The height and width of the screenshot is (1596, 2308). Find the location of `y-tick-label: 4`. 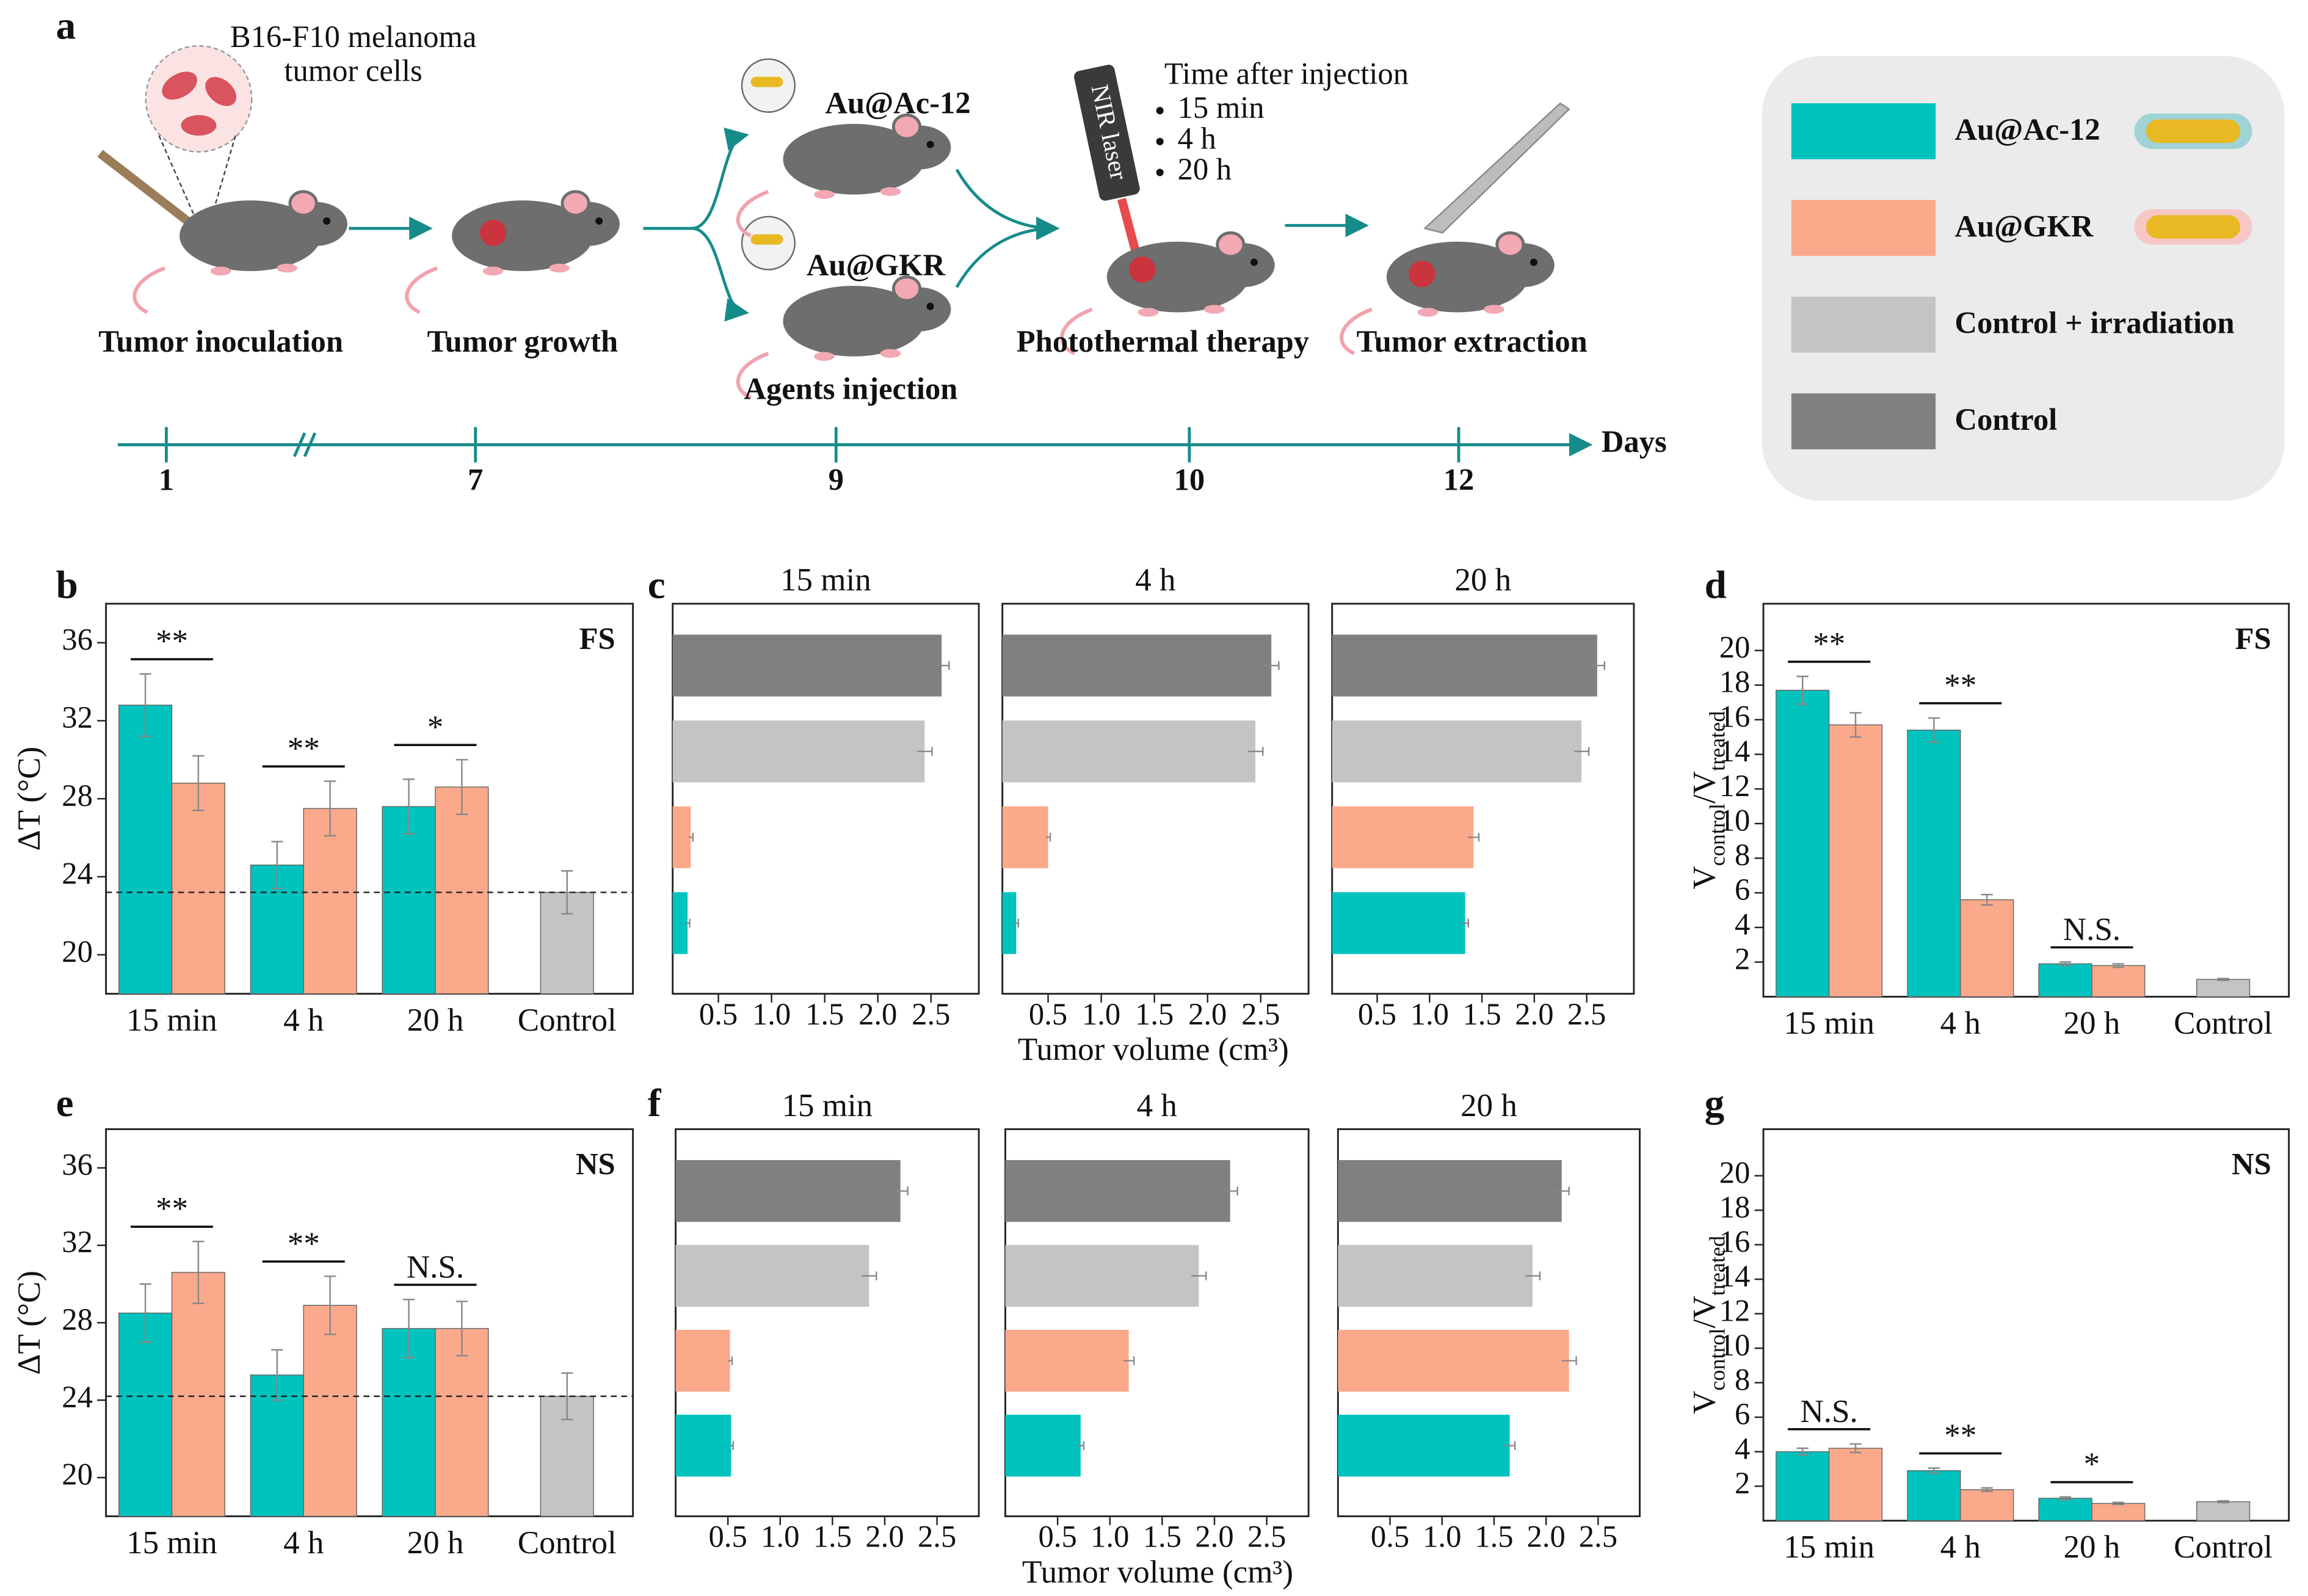

y-tick-label: 4 is located at coordinates (1742, 924).